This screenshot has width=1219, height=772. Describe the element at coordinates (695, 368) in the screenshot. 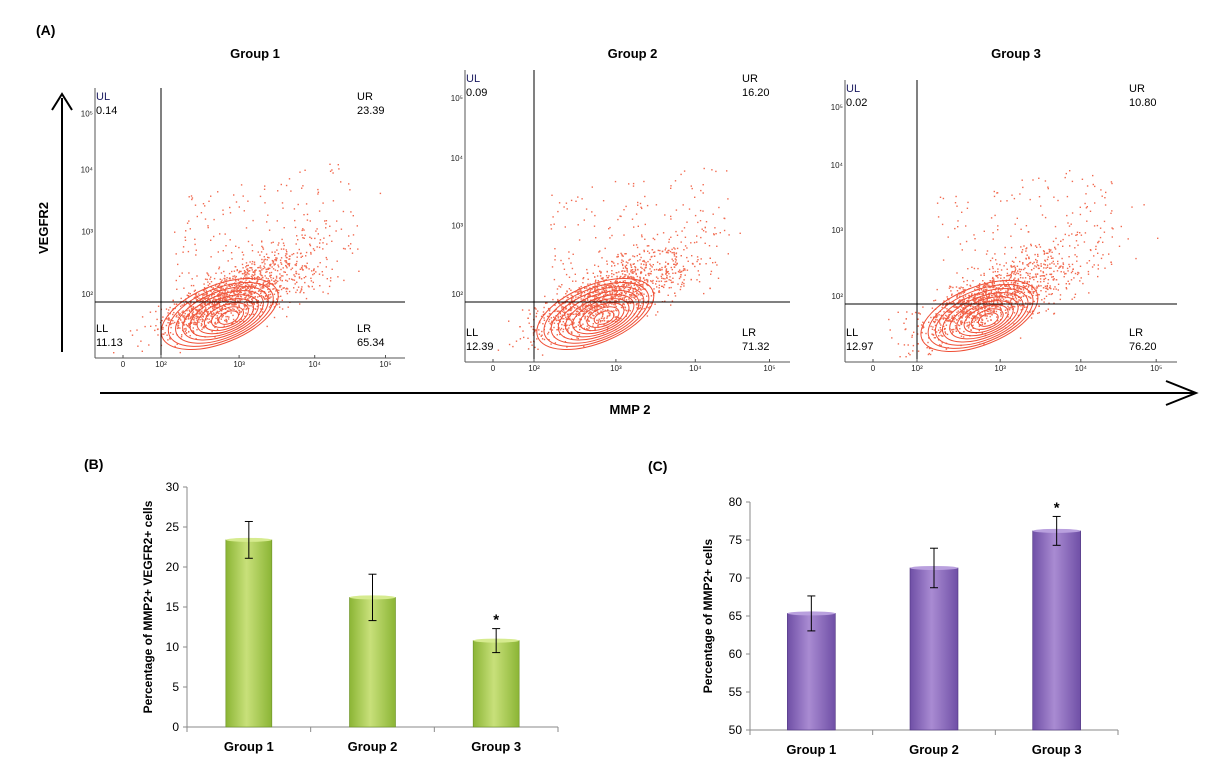

I see `x-tick-label: 10⁴` at that location.